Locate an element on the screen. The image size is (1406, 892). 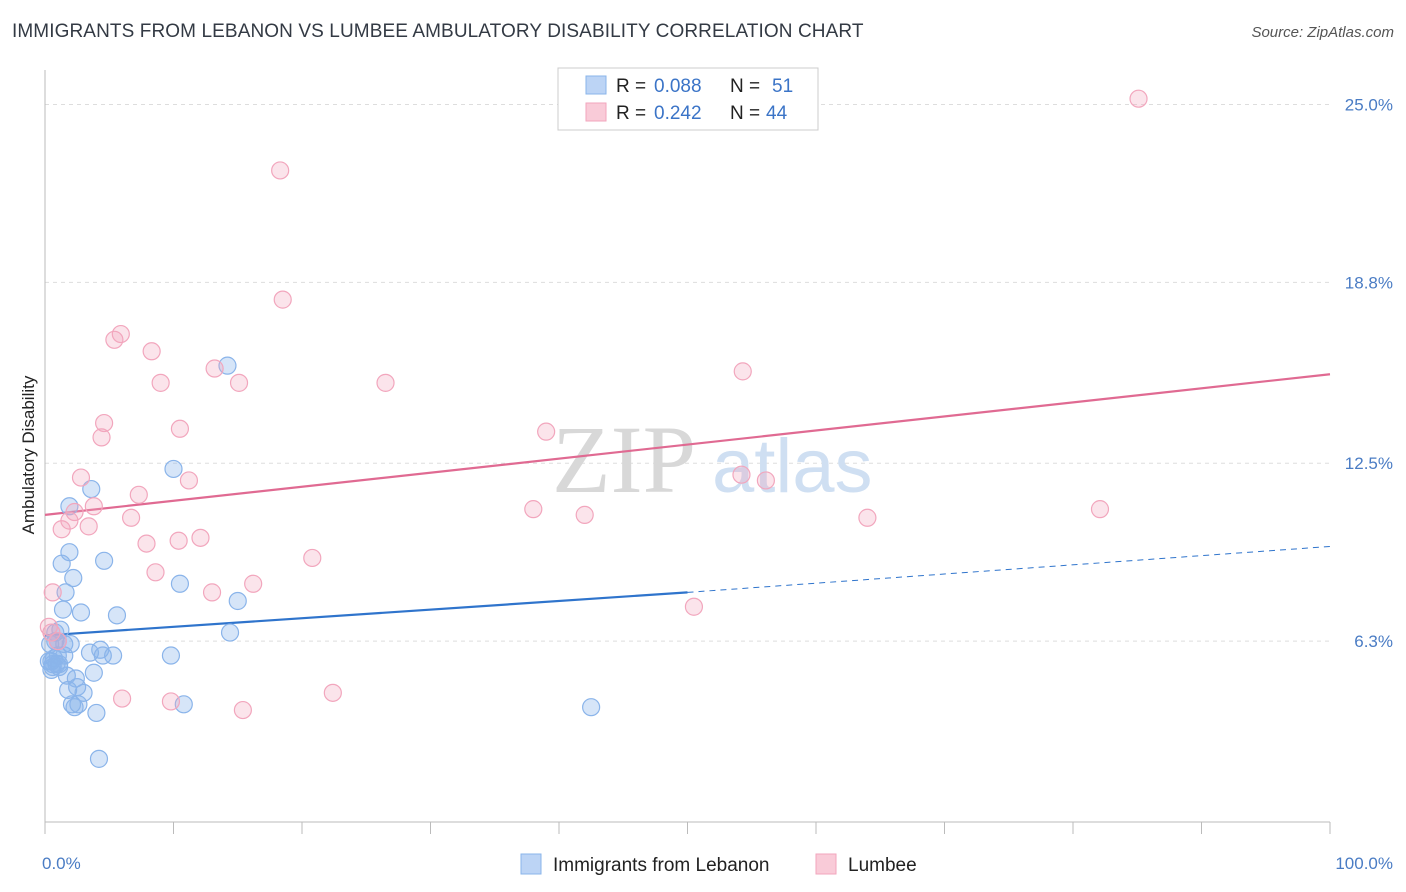
x-tick-label-1: 100.0% is located at coordinates (1364, 863).